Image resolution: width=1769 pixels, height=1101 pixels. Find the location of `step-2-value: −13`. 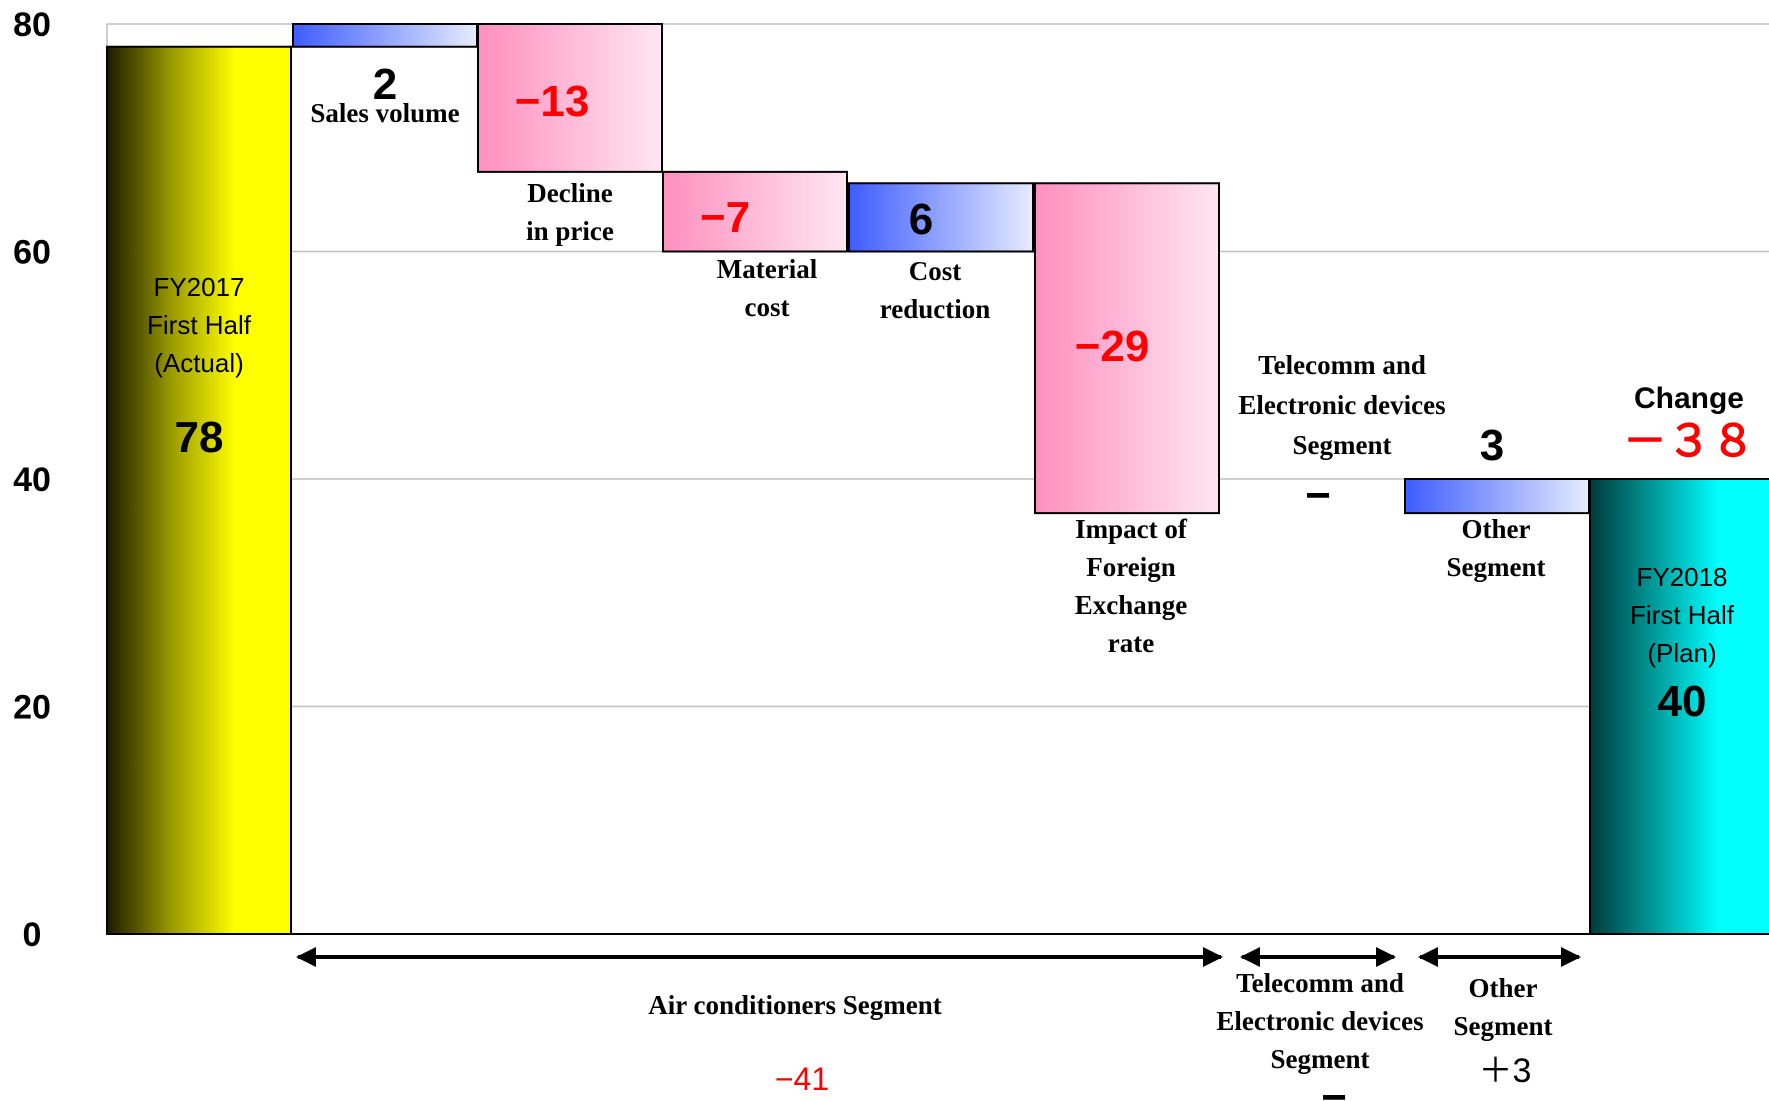

step-2-value: −13 is located at coordinates (552, 101).